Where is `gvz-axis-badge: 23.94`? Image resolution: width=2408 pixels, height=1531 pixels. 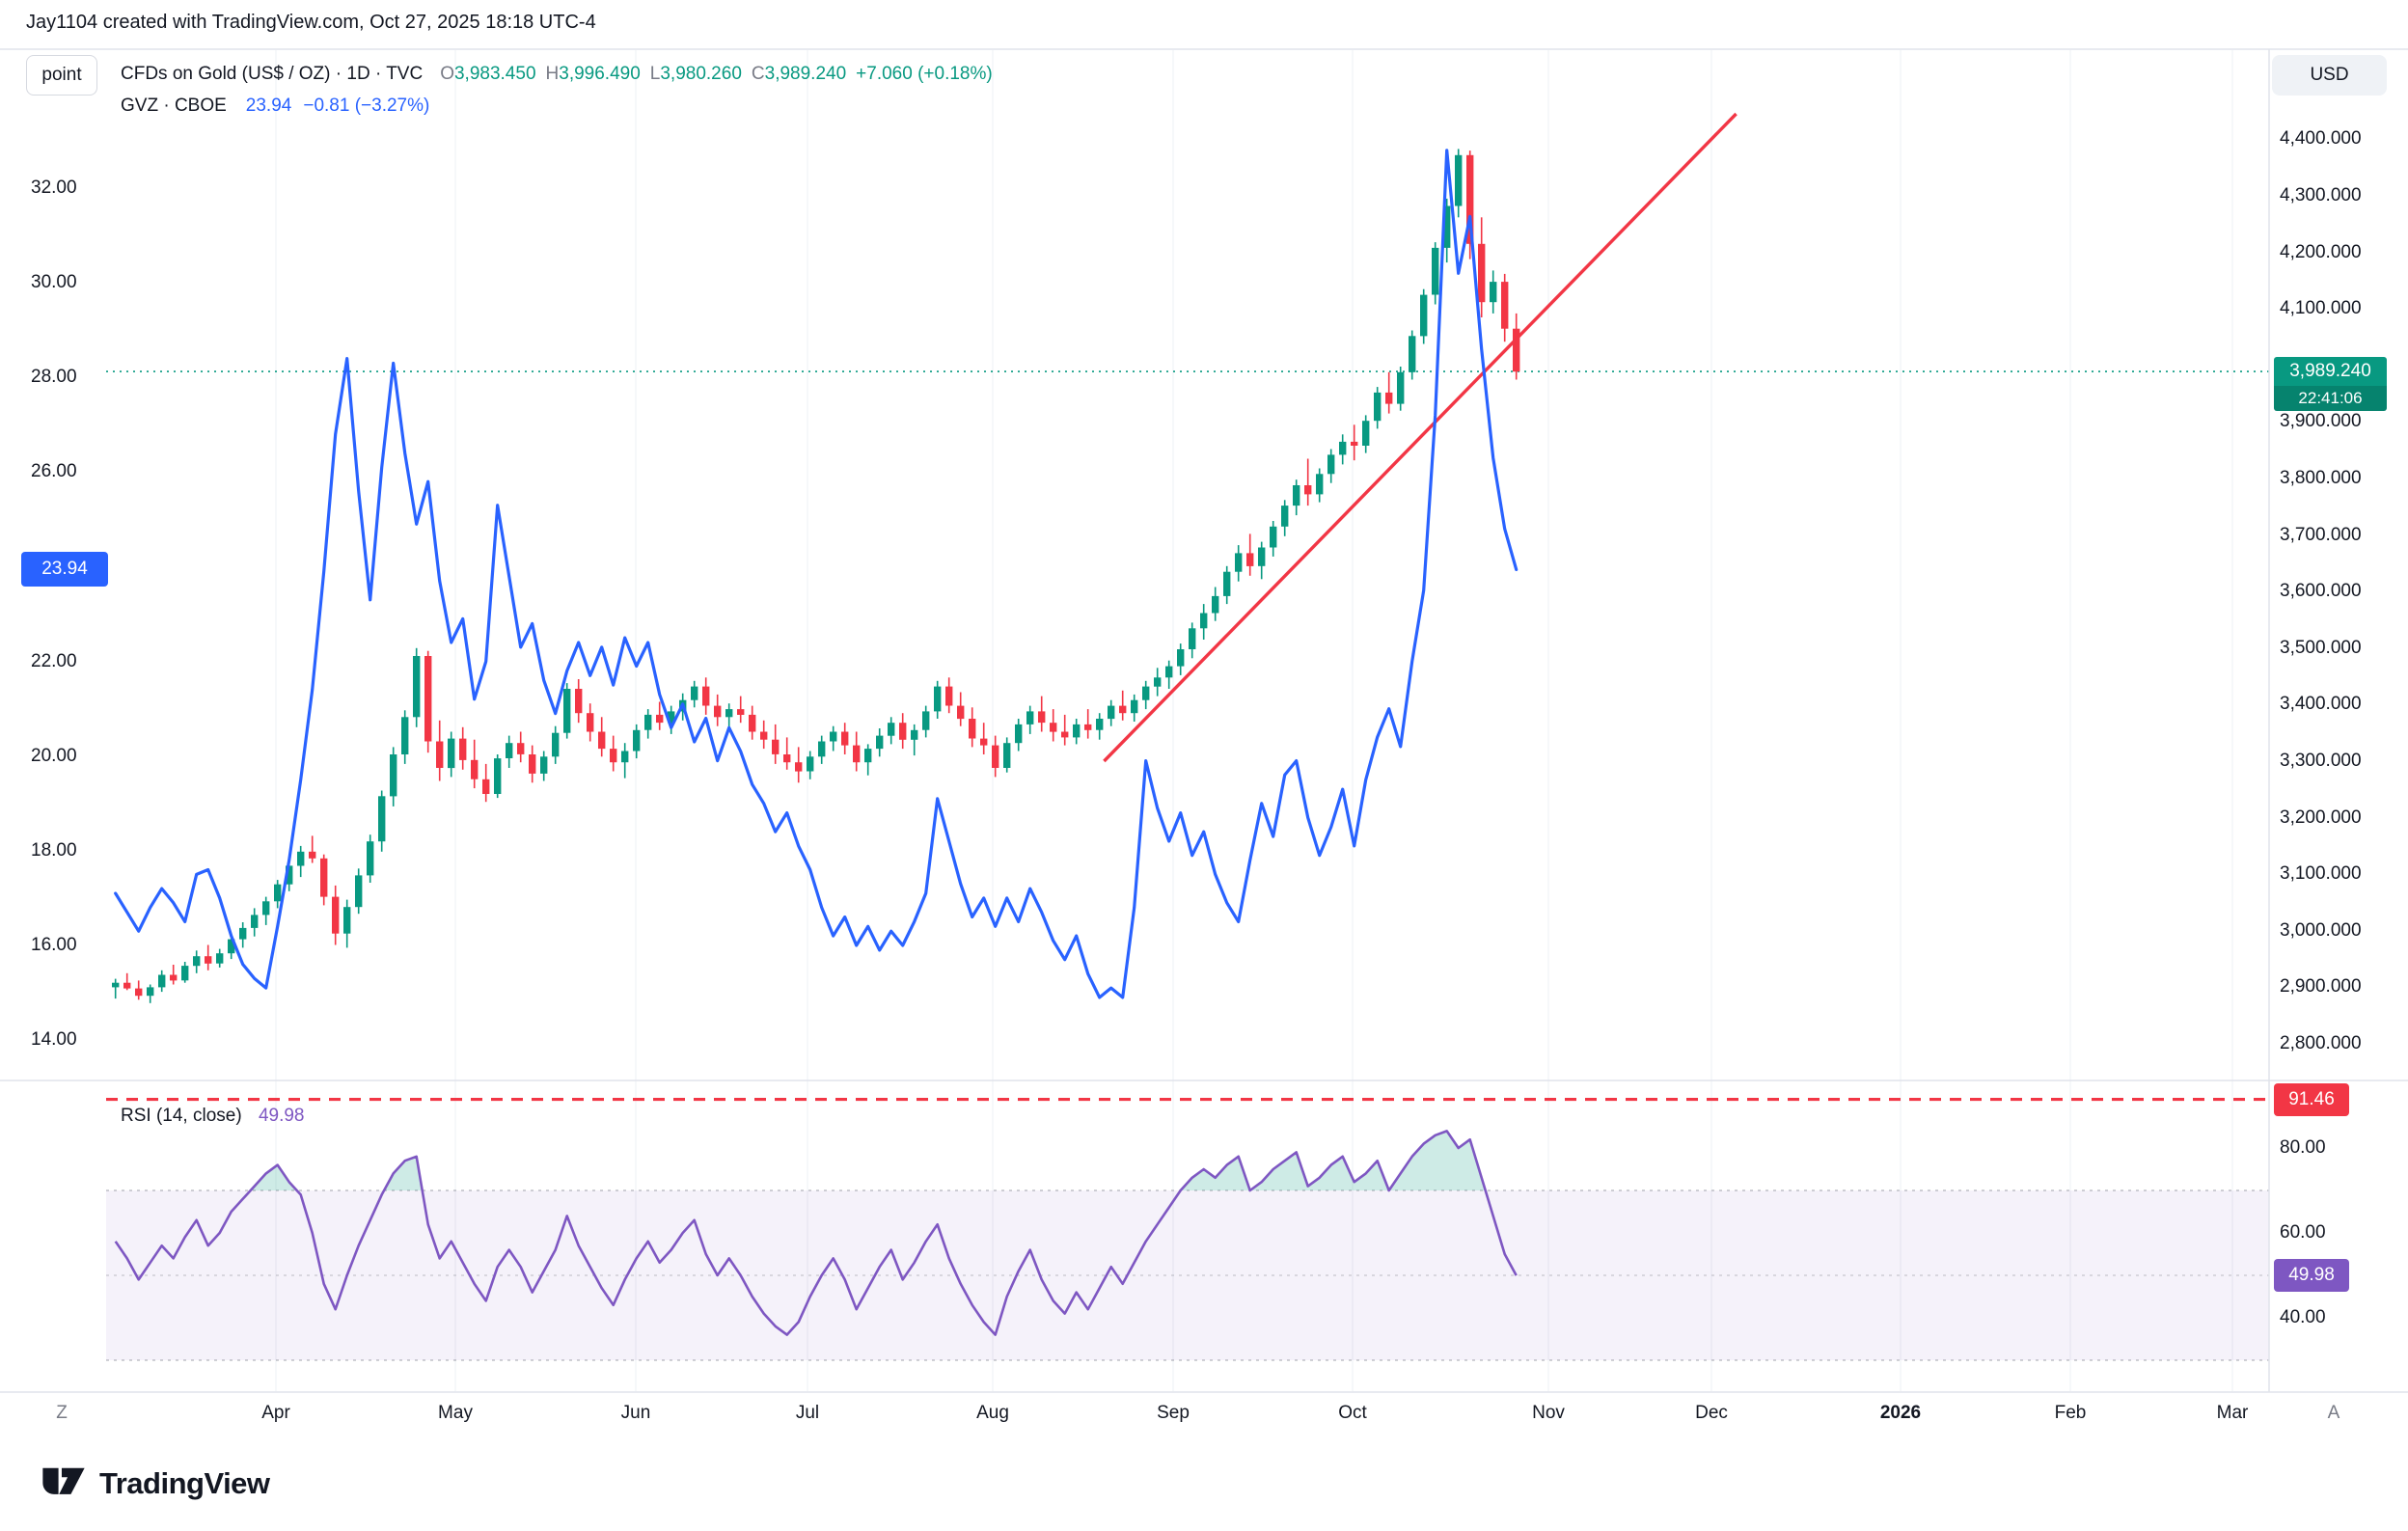
gvz-axis-badge: 23.94 is located at coordinates (64, 570).